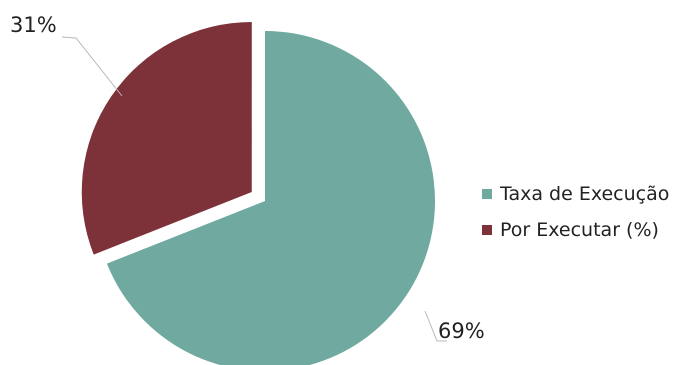 The image size is (696, 365). I want to click on legend: Taxa de Execução Por Executar (%), so click(575, 212).